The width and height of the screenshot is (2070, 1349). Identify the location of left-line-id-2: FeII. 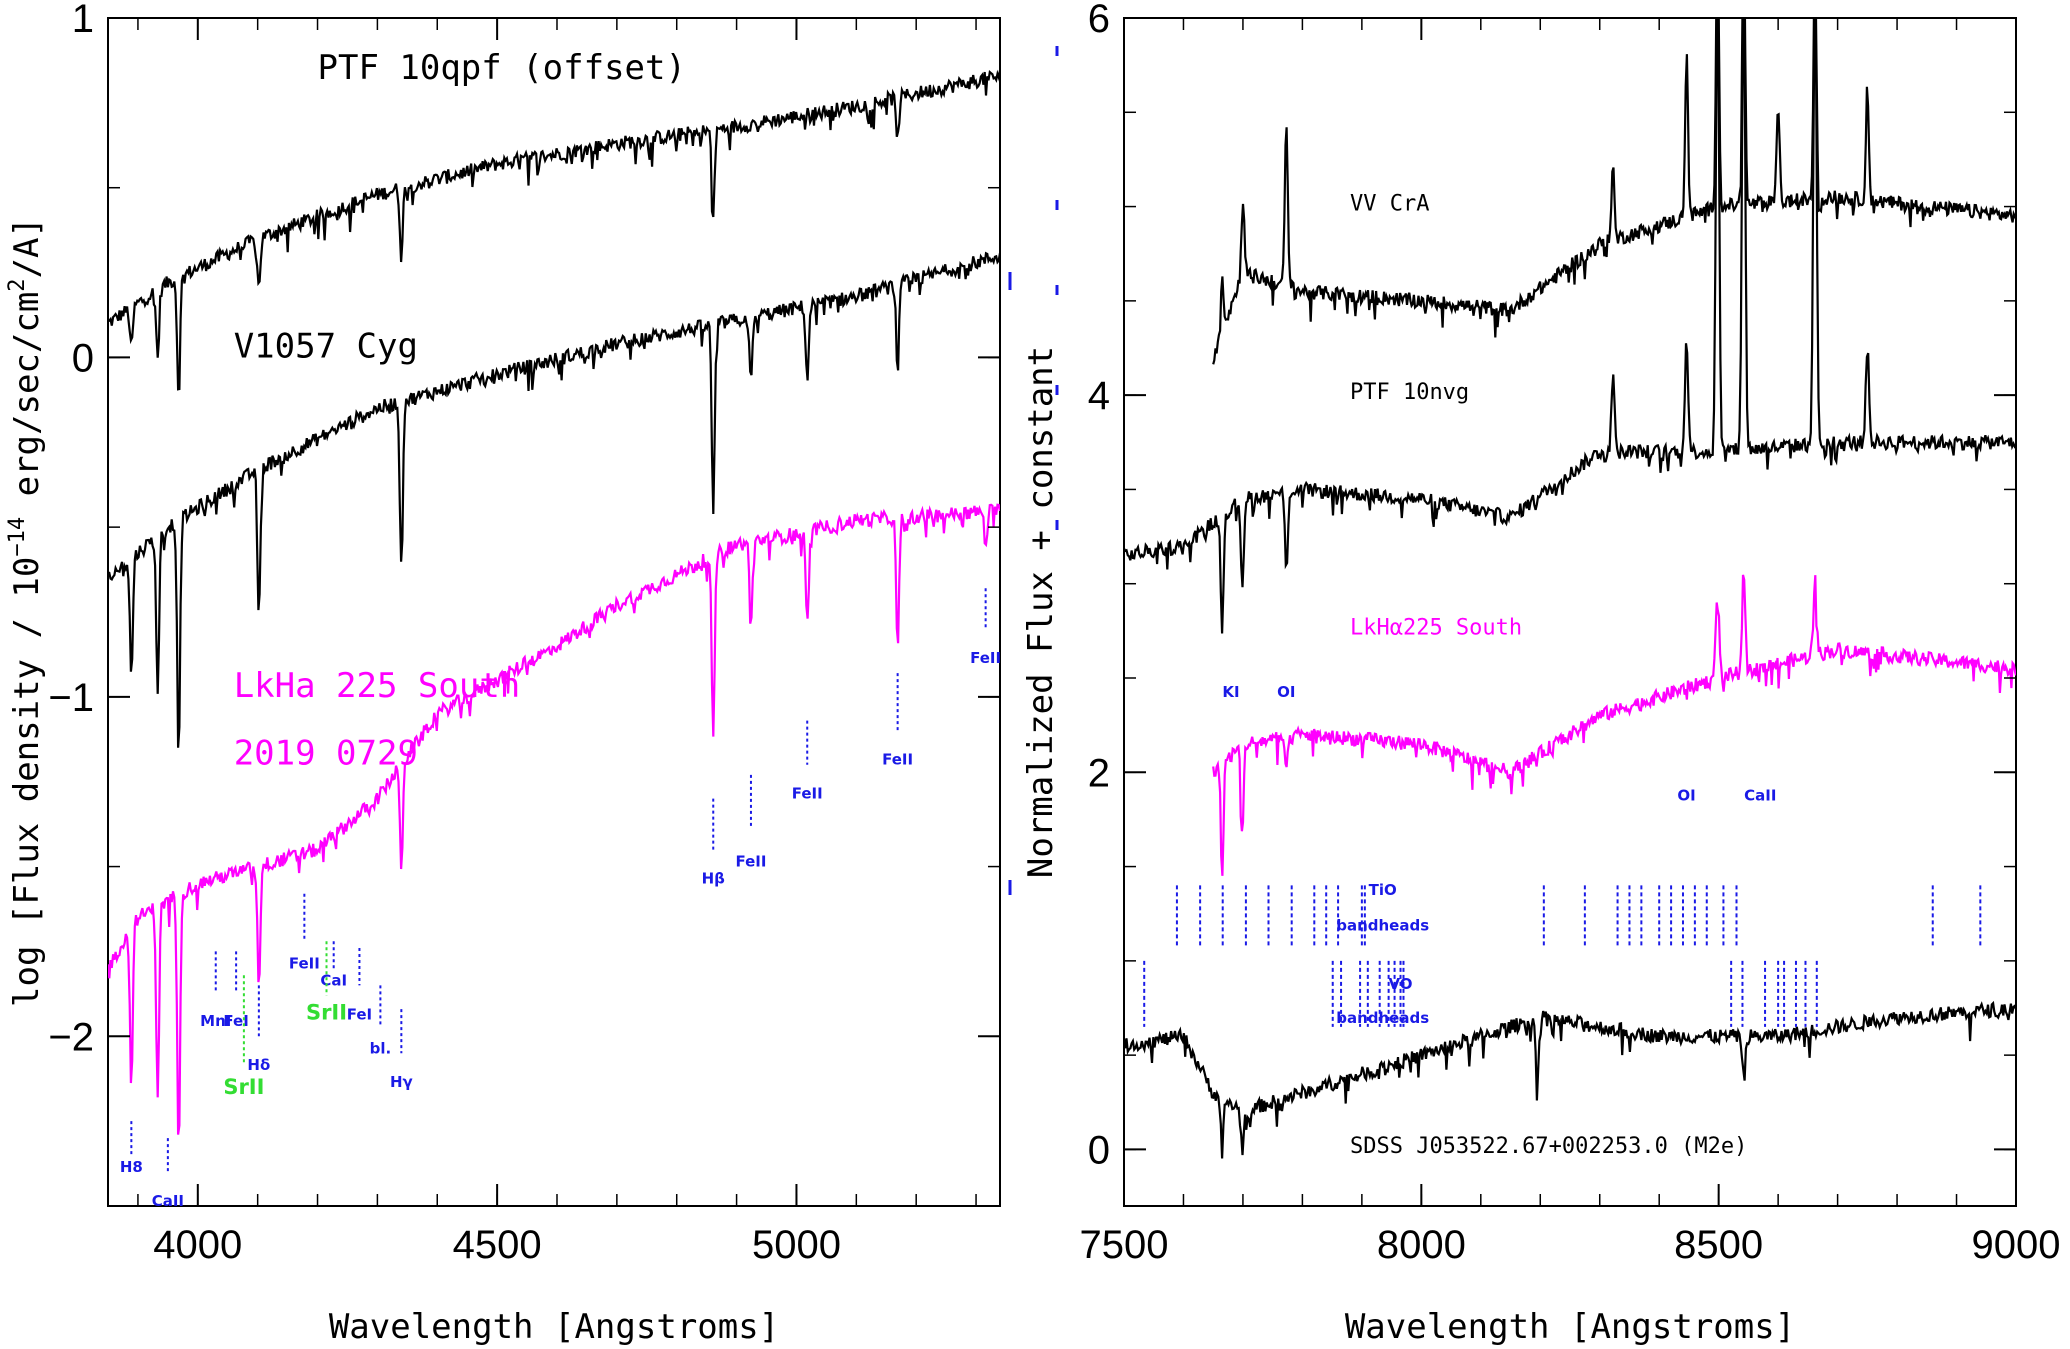
(807, 794).